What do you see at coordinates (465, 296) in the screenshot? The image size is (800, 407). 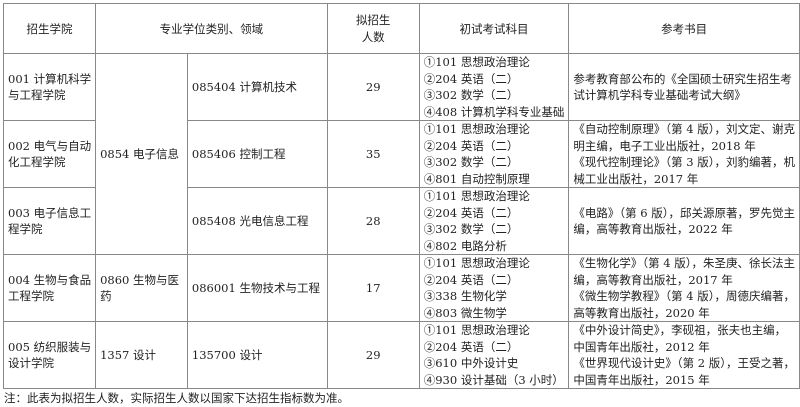 I see `text-line: ③338 生物化学` at bounding box center [465, 296].